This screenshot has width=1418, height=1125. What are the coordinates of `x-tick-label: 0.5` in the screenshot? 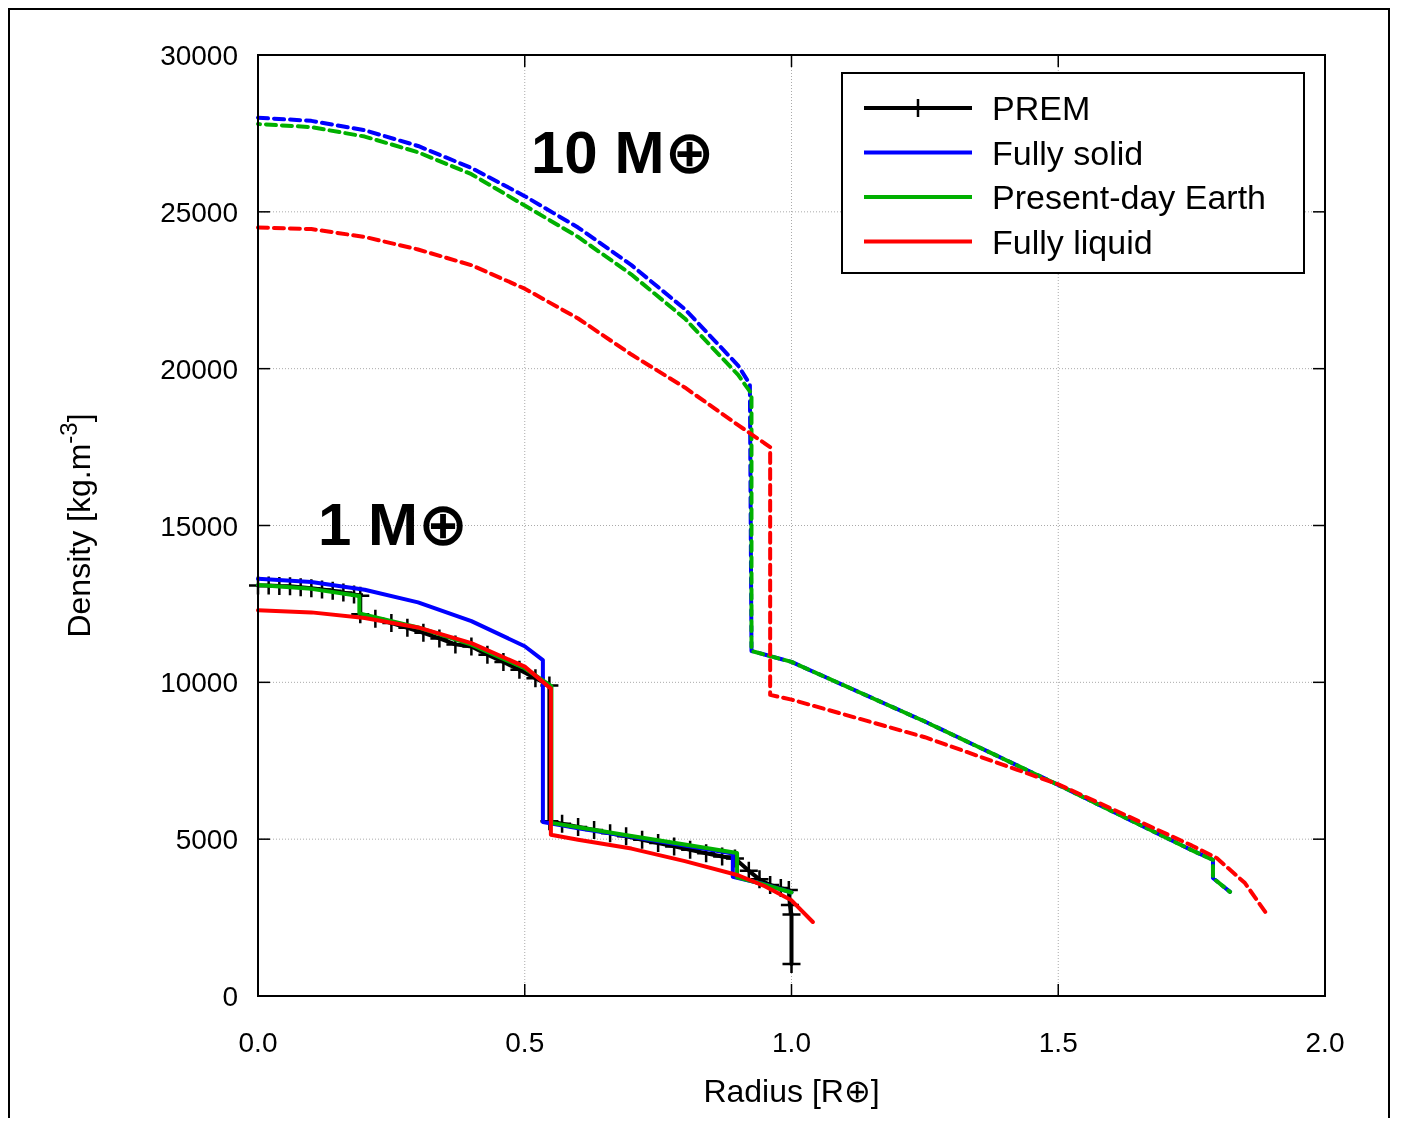 It's located at (525, 1042).